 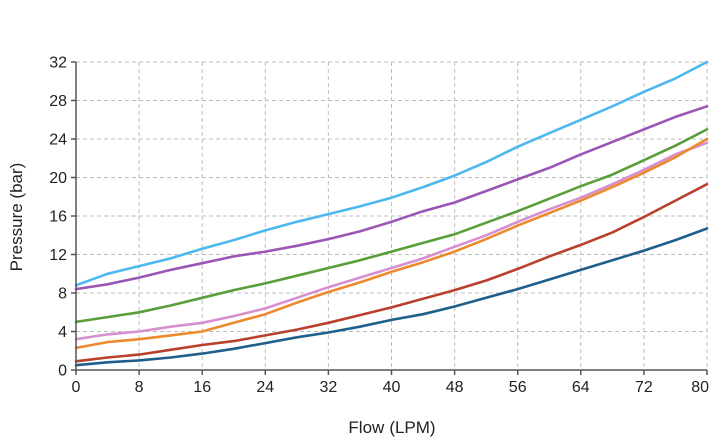 What do you see at coordinates (412, 427) in the screenshot?
I see `x-axis-unit: (LPM)` at bounding box center [412, 427].